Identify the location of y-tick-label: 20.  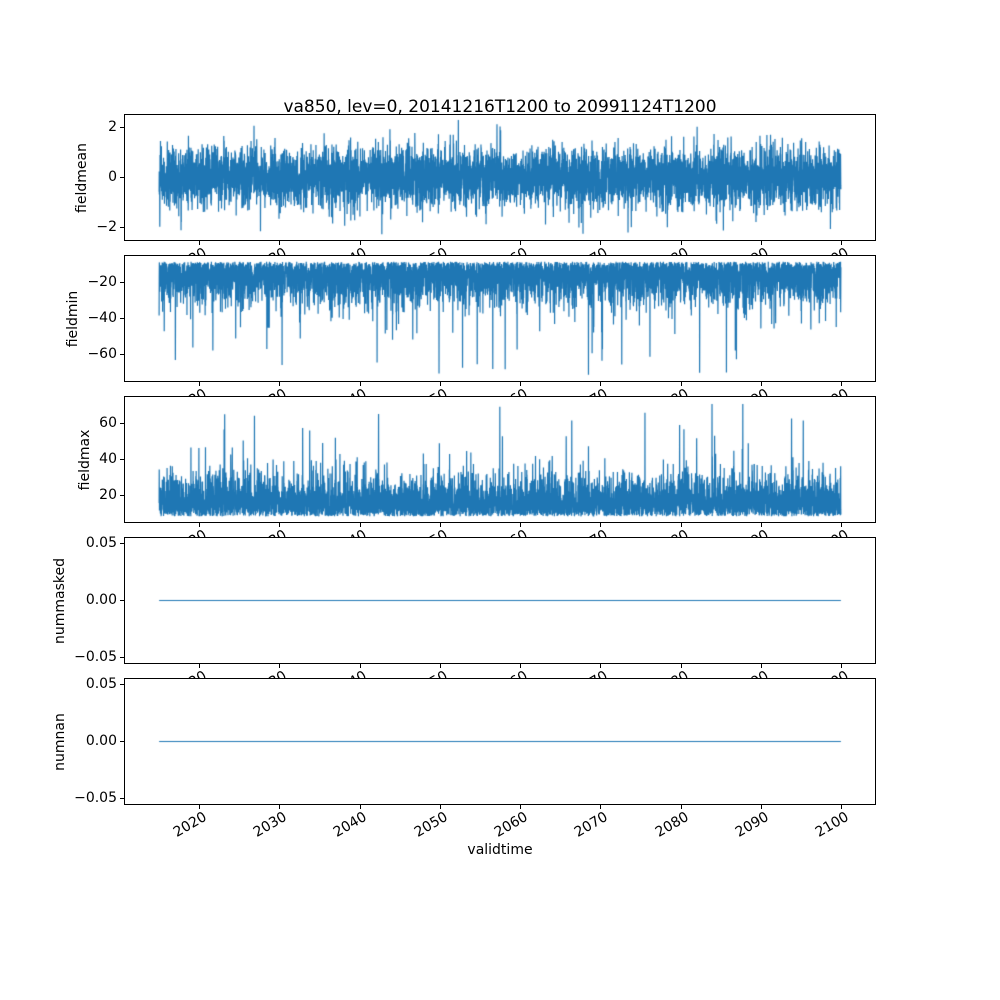
(108, 494).